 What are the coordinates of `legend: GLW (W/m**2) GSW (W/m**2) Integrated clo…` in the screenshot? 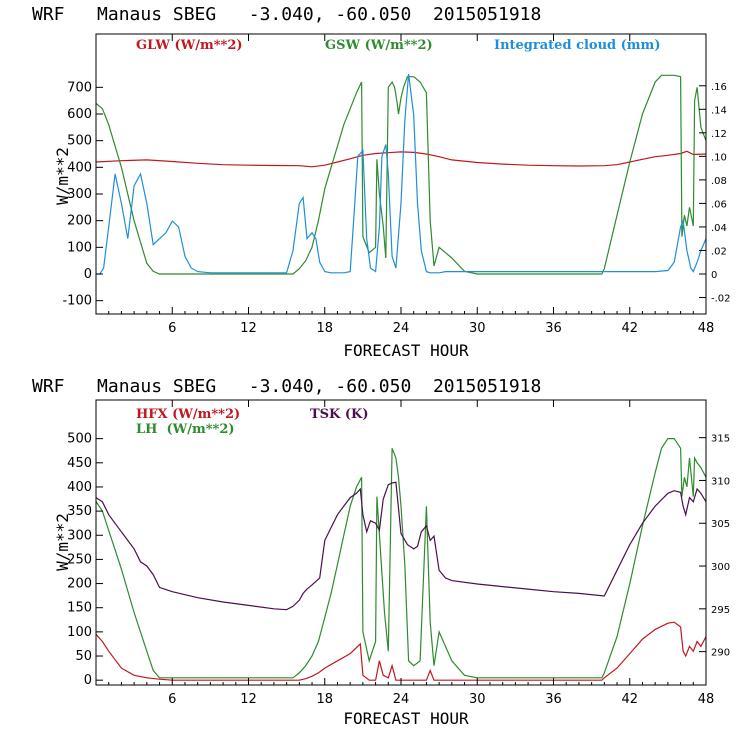 It's located at (398, 45).